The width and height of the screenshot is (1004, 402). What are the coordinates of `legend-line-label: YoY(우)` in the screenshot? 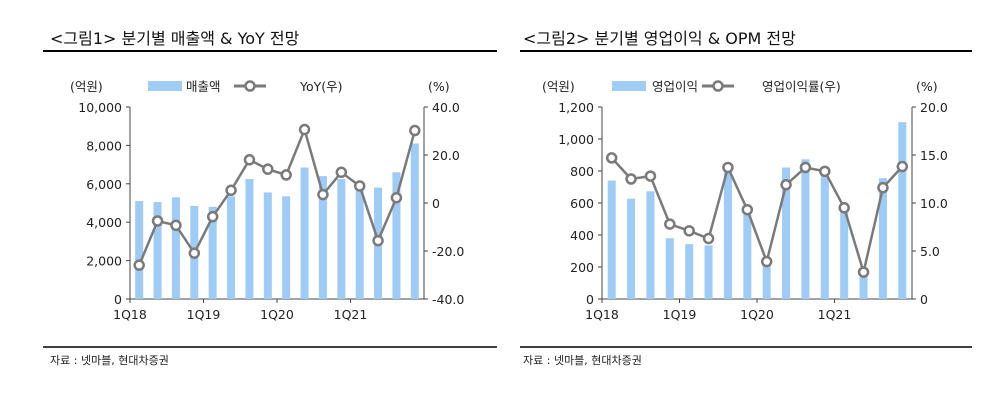 It's located at (321, 86).